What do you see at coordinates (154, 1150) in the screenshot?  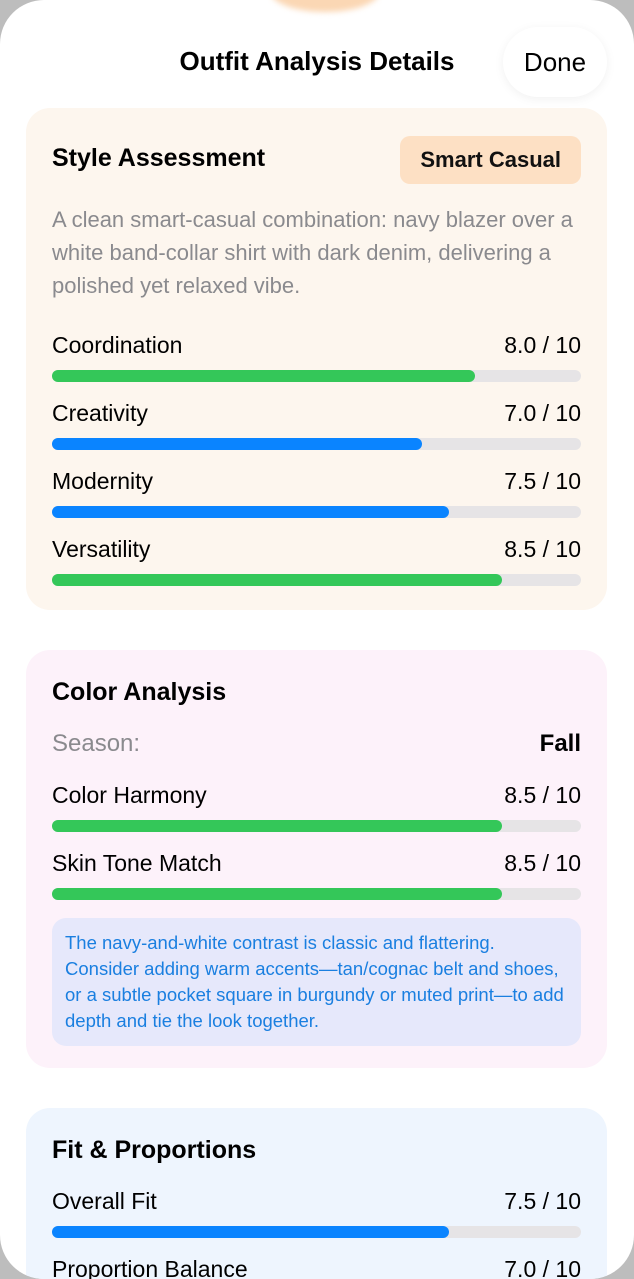 I see `section-title: Fit & Proportions` at bounding box center [154, 1150].